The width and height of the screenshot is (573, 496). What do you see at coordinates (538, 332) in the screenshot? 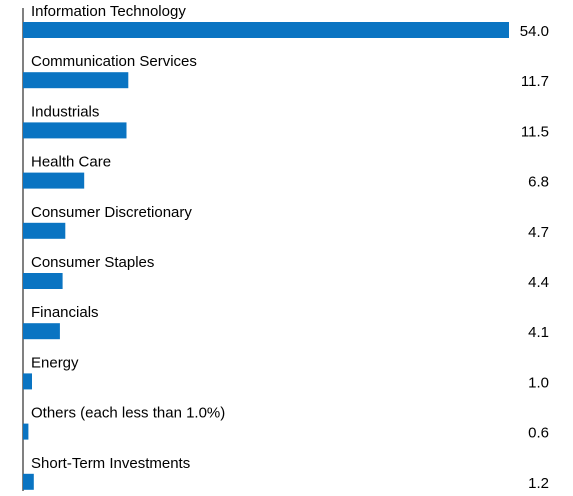
I see `value-label: 4.1` at bounding box center [538, 332].